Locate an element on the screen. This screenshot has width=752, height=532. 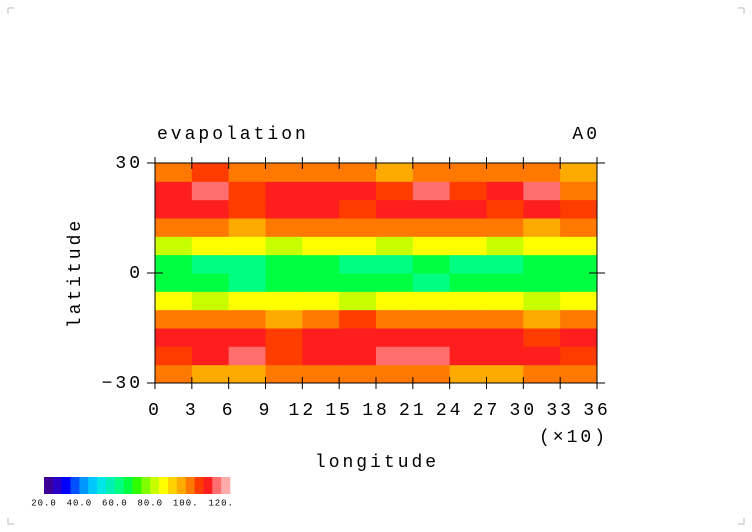
x-tick-label: 9 is located at coordinates (266, 411).